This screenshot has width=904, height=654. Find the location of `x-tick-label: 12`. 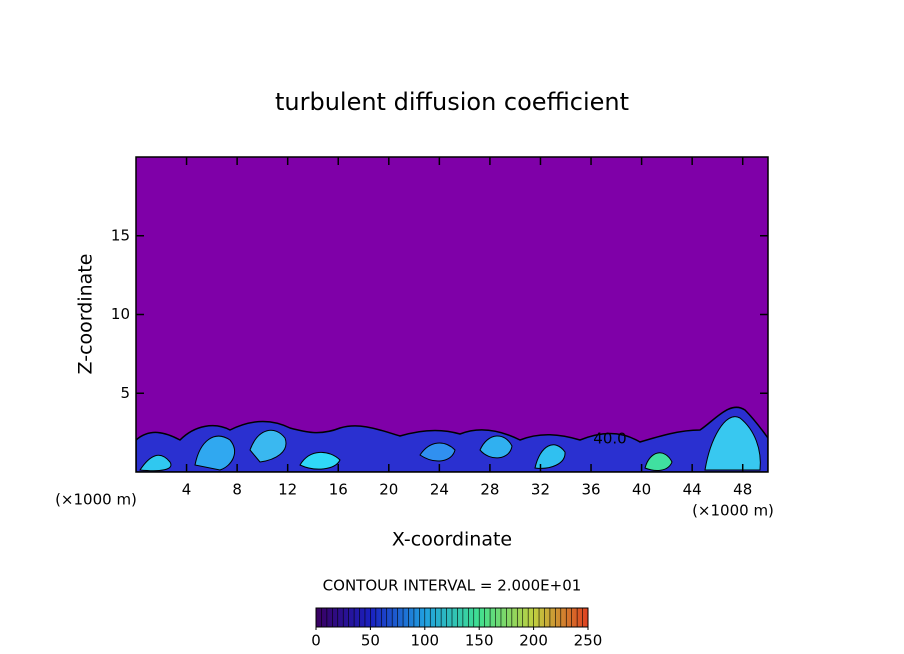

x-tick-label: 12 is located at coordinates (287, 490).